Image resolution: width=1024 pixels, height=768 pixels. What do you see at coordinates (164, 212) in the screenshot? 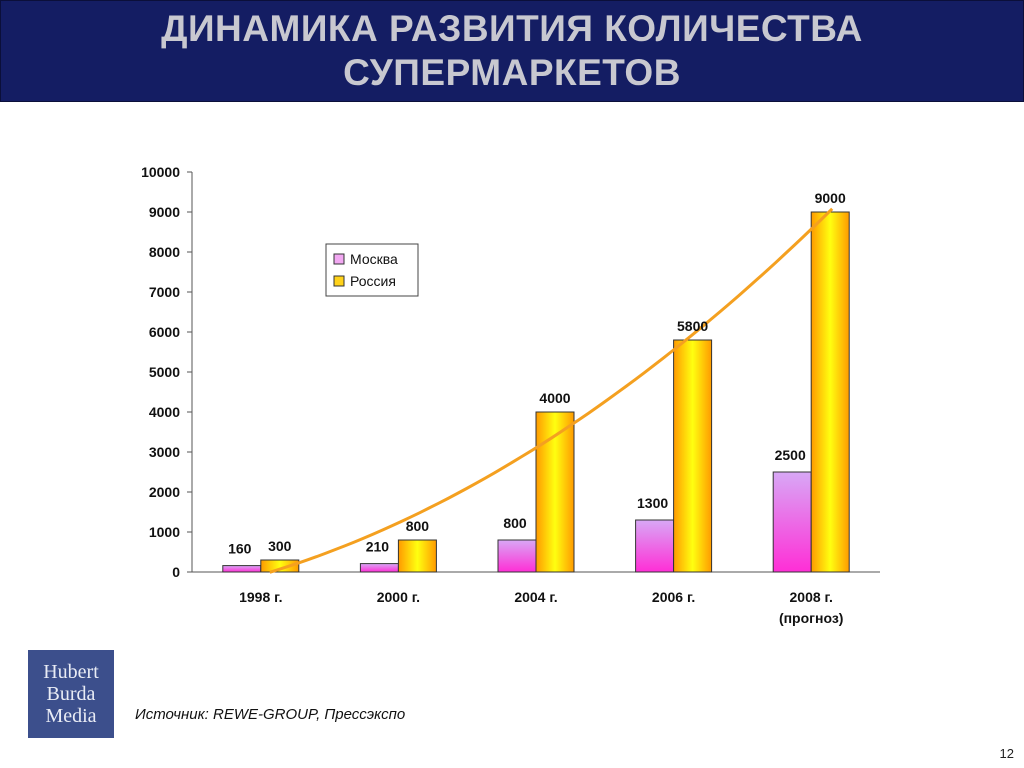
I see `y-tick-label: 9000` at bounding box center [164, 212].